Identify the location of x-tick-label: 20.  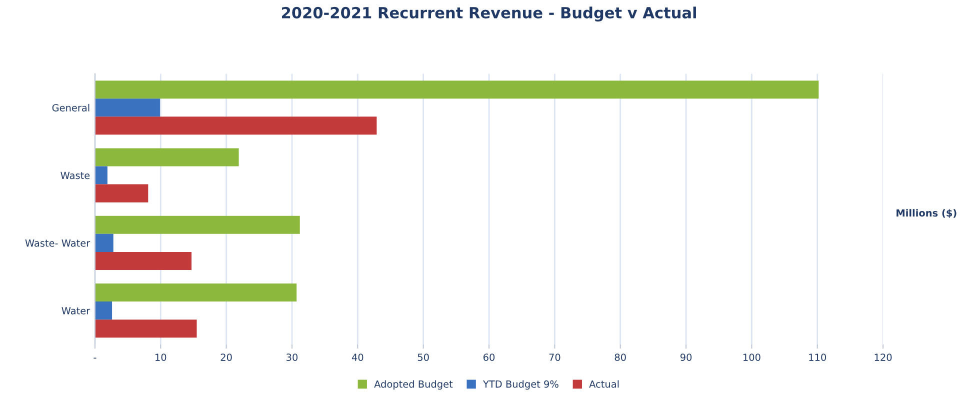
(226, 357).